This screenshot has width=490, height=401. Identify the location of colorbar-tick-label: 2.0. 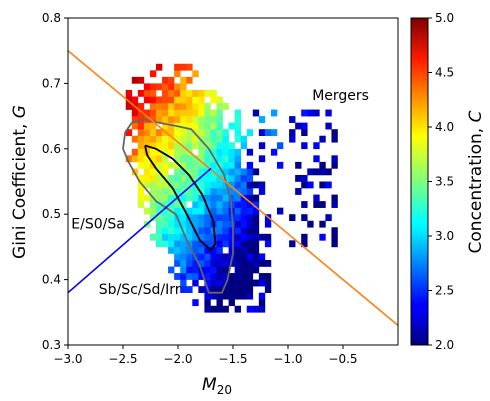
(444, 345).